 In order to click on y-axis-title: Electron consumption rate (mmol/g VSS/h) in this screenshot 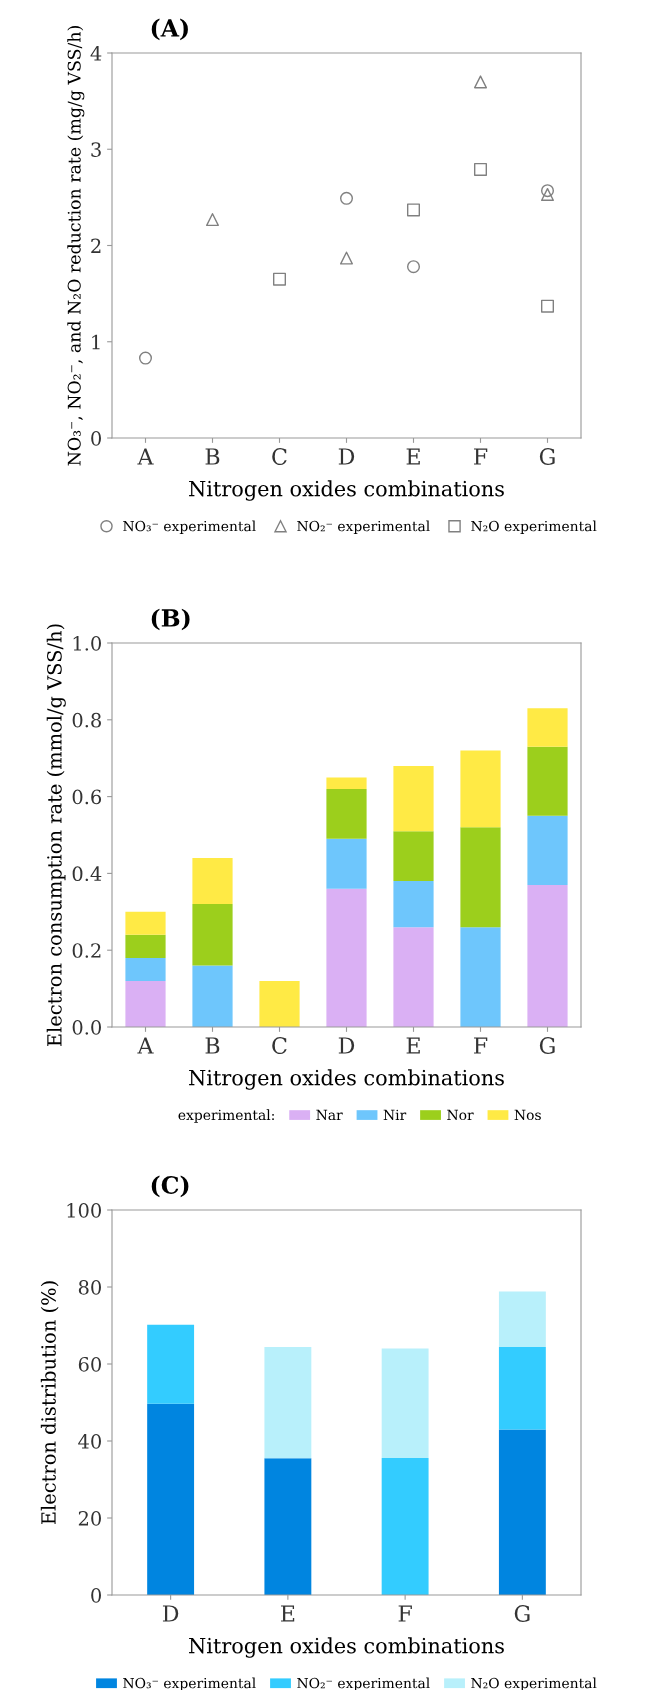, I will do `click(56, 835)`.